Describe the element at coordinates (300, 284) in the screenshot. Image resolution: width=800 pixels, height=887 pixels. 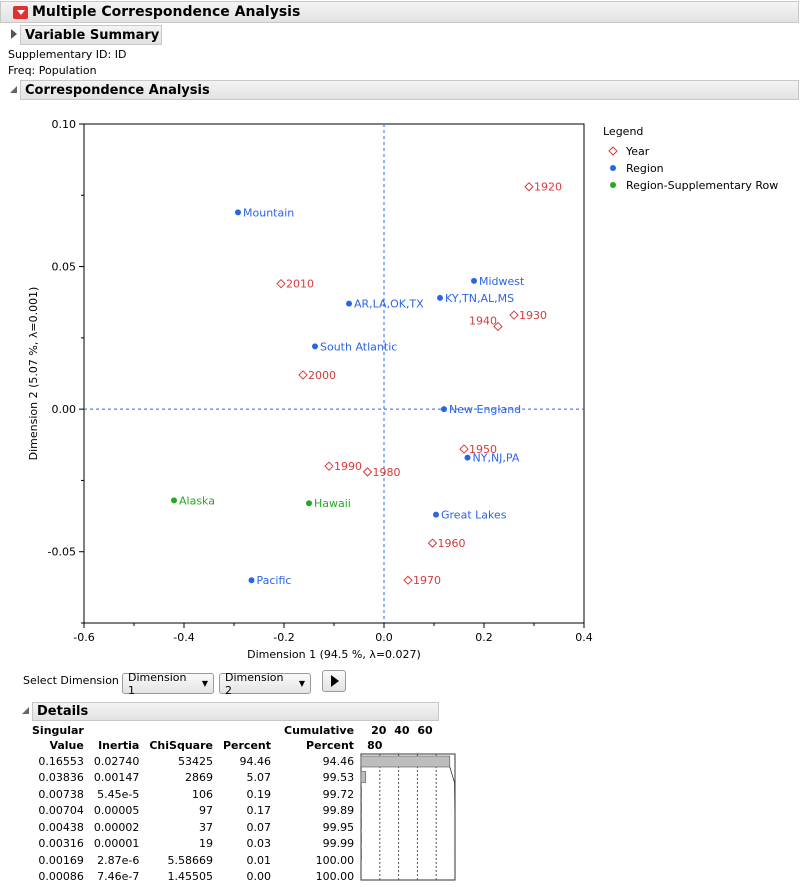
I see `point-label: 2010` at that location.